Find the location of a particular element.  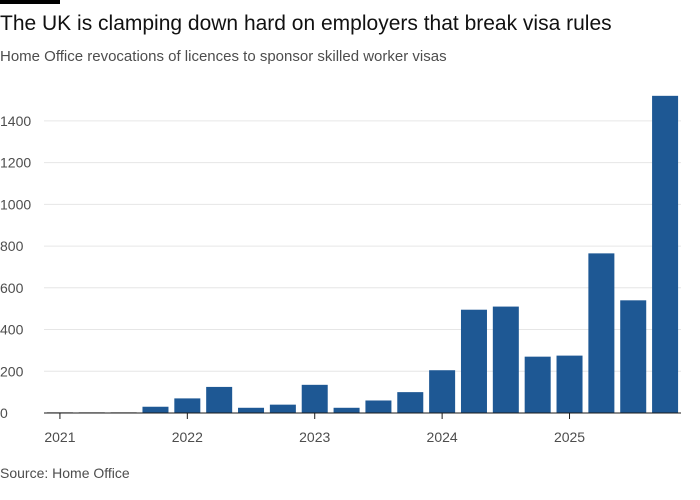

y-tick-label: 600 is located at coordinates (12, 288).